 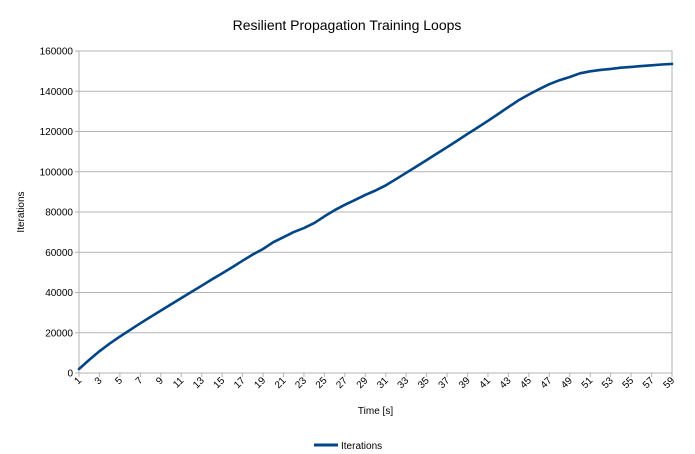 What do you see at coordinates (160, 381) in the screenshot?
I see `x-tick-label: 9` at bounding box center [160, 381].